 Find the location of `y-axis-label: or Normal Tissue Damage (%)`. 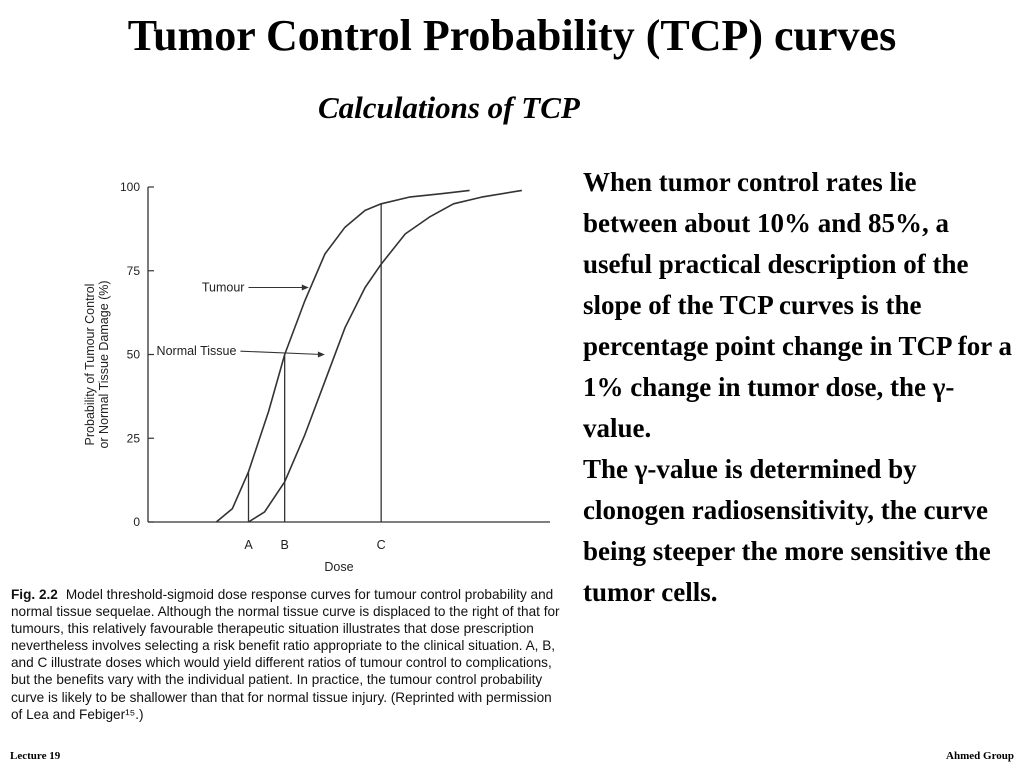

y-axis-label: or Normal Tissue Damage (%) is located at coordinates (104, 364).